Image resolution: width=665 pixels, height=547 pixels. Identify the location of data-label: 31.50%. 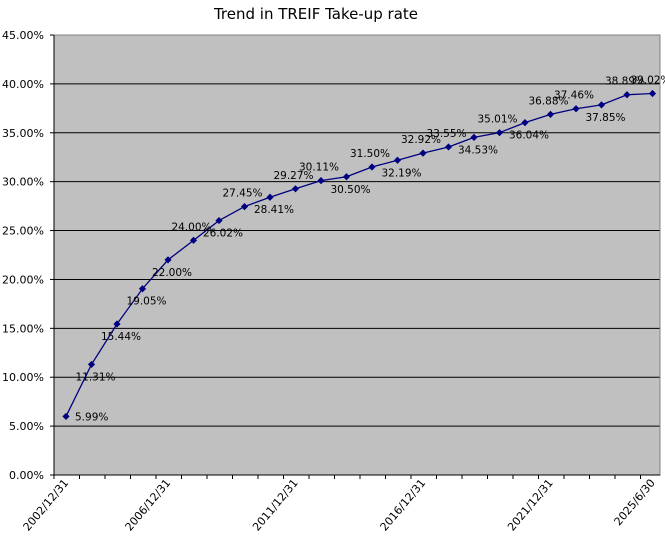
(370, 154).